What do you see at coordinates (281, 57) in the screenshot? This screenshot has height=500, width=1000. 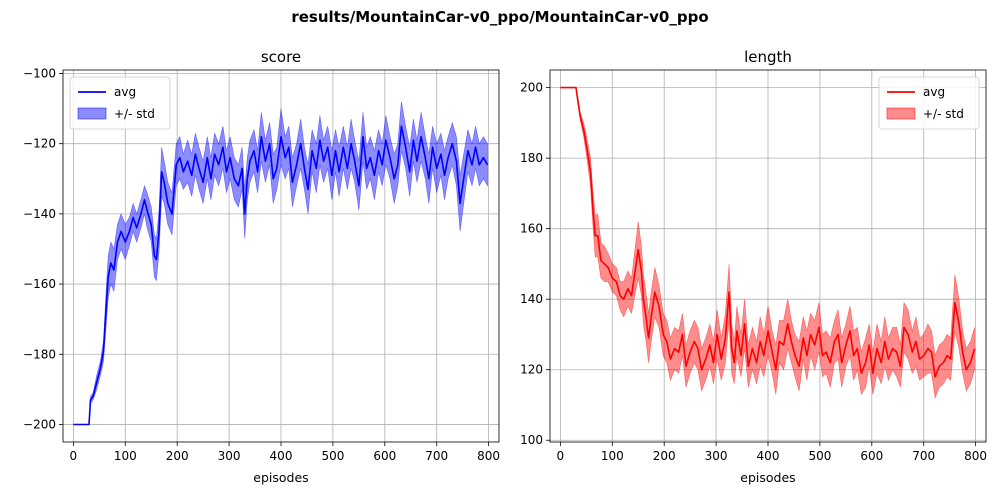 I see `panel-title: score` at bounding box center [281, 57].